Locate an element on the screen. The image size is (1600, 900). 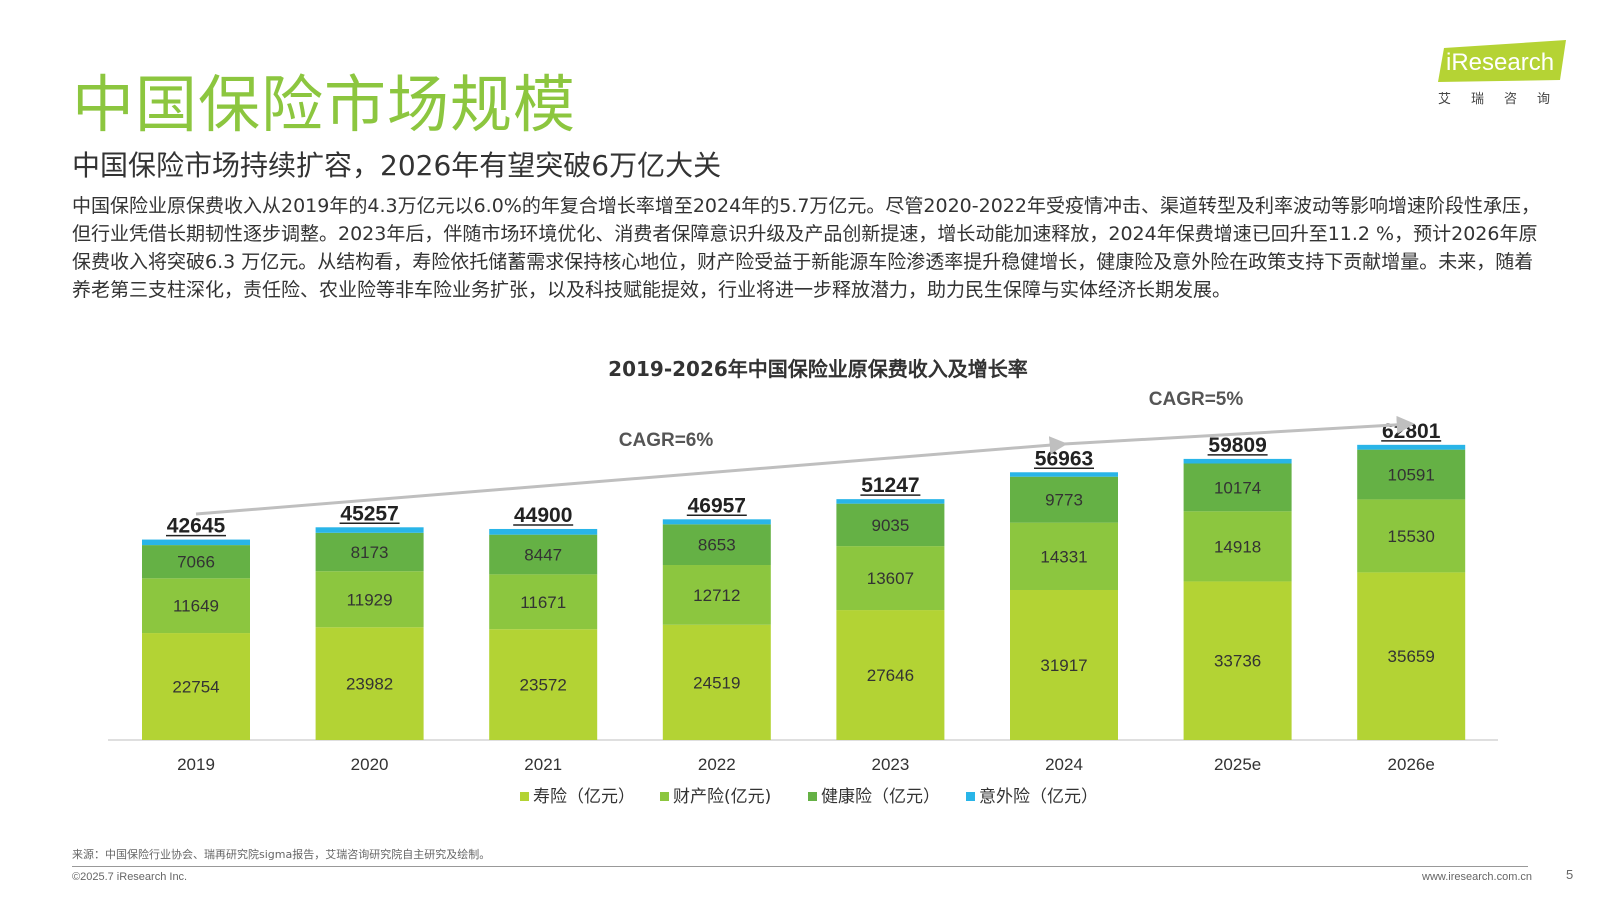
page-title: 中国保险市场规模 is located at coordinates (324, 104).